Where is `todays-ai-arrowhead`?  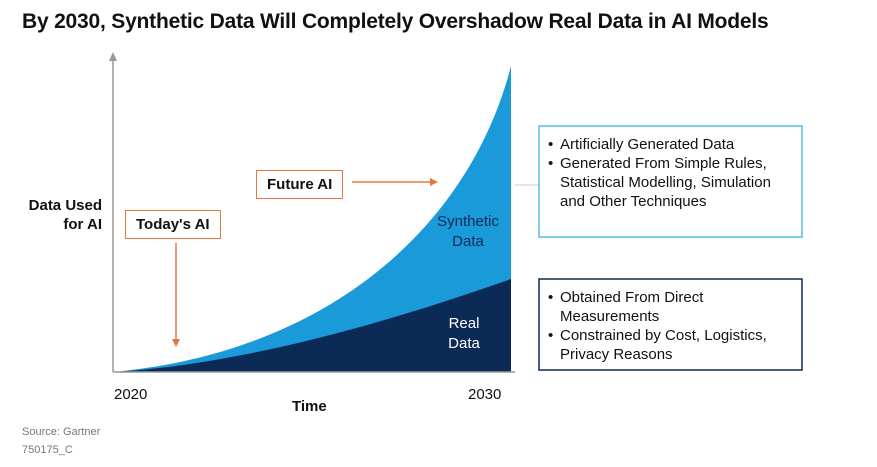 todays-ai-arrowhead is located at coordinates (176, 343).